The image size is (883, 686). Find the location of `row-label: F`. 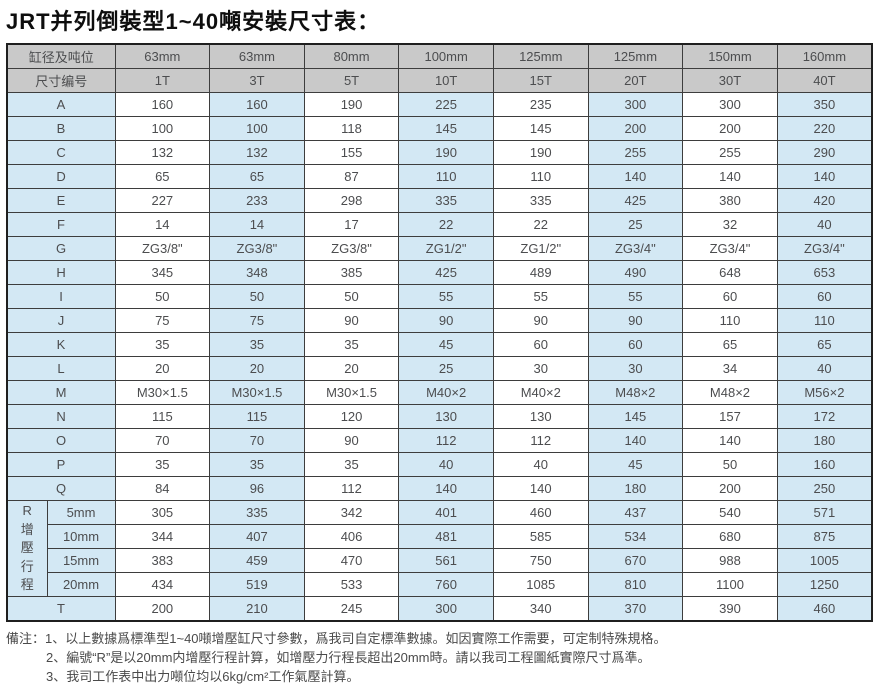

row-label: F is located at coordinates (61, 224).